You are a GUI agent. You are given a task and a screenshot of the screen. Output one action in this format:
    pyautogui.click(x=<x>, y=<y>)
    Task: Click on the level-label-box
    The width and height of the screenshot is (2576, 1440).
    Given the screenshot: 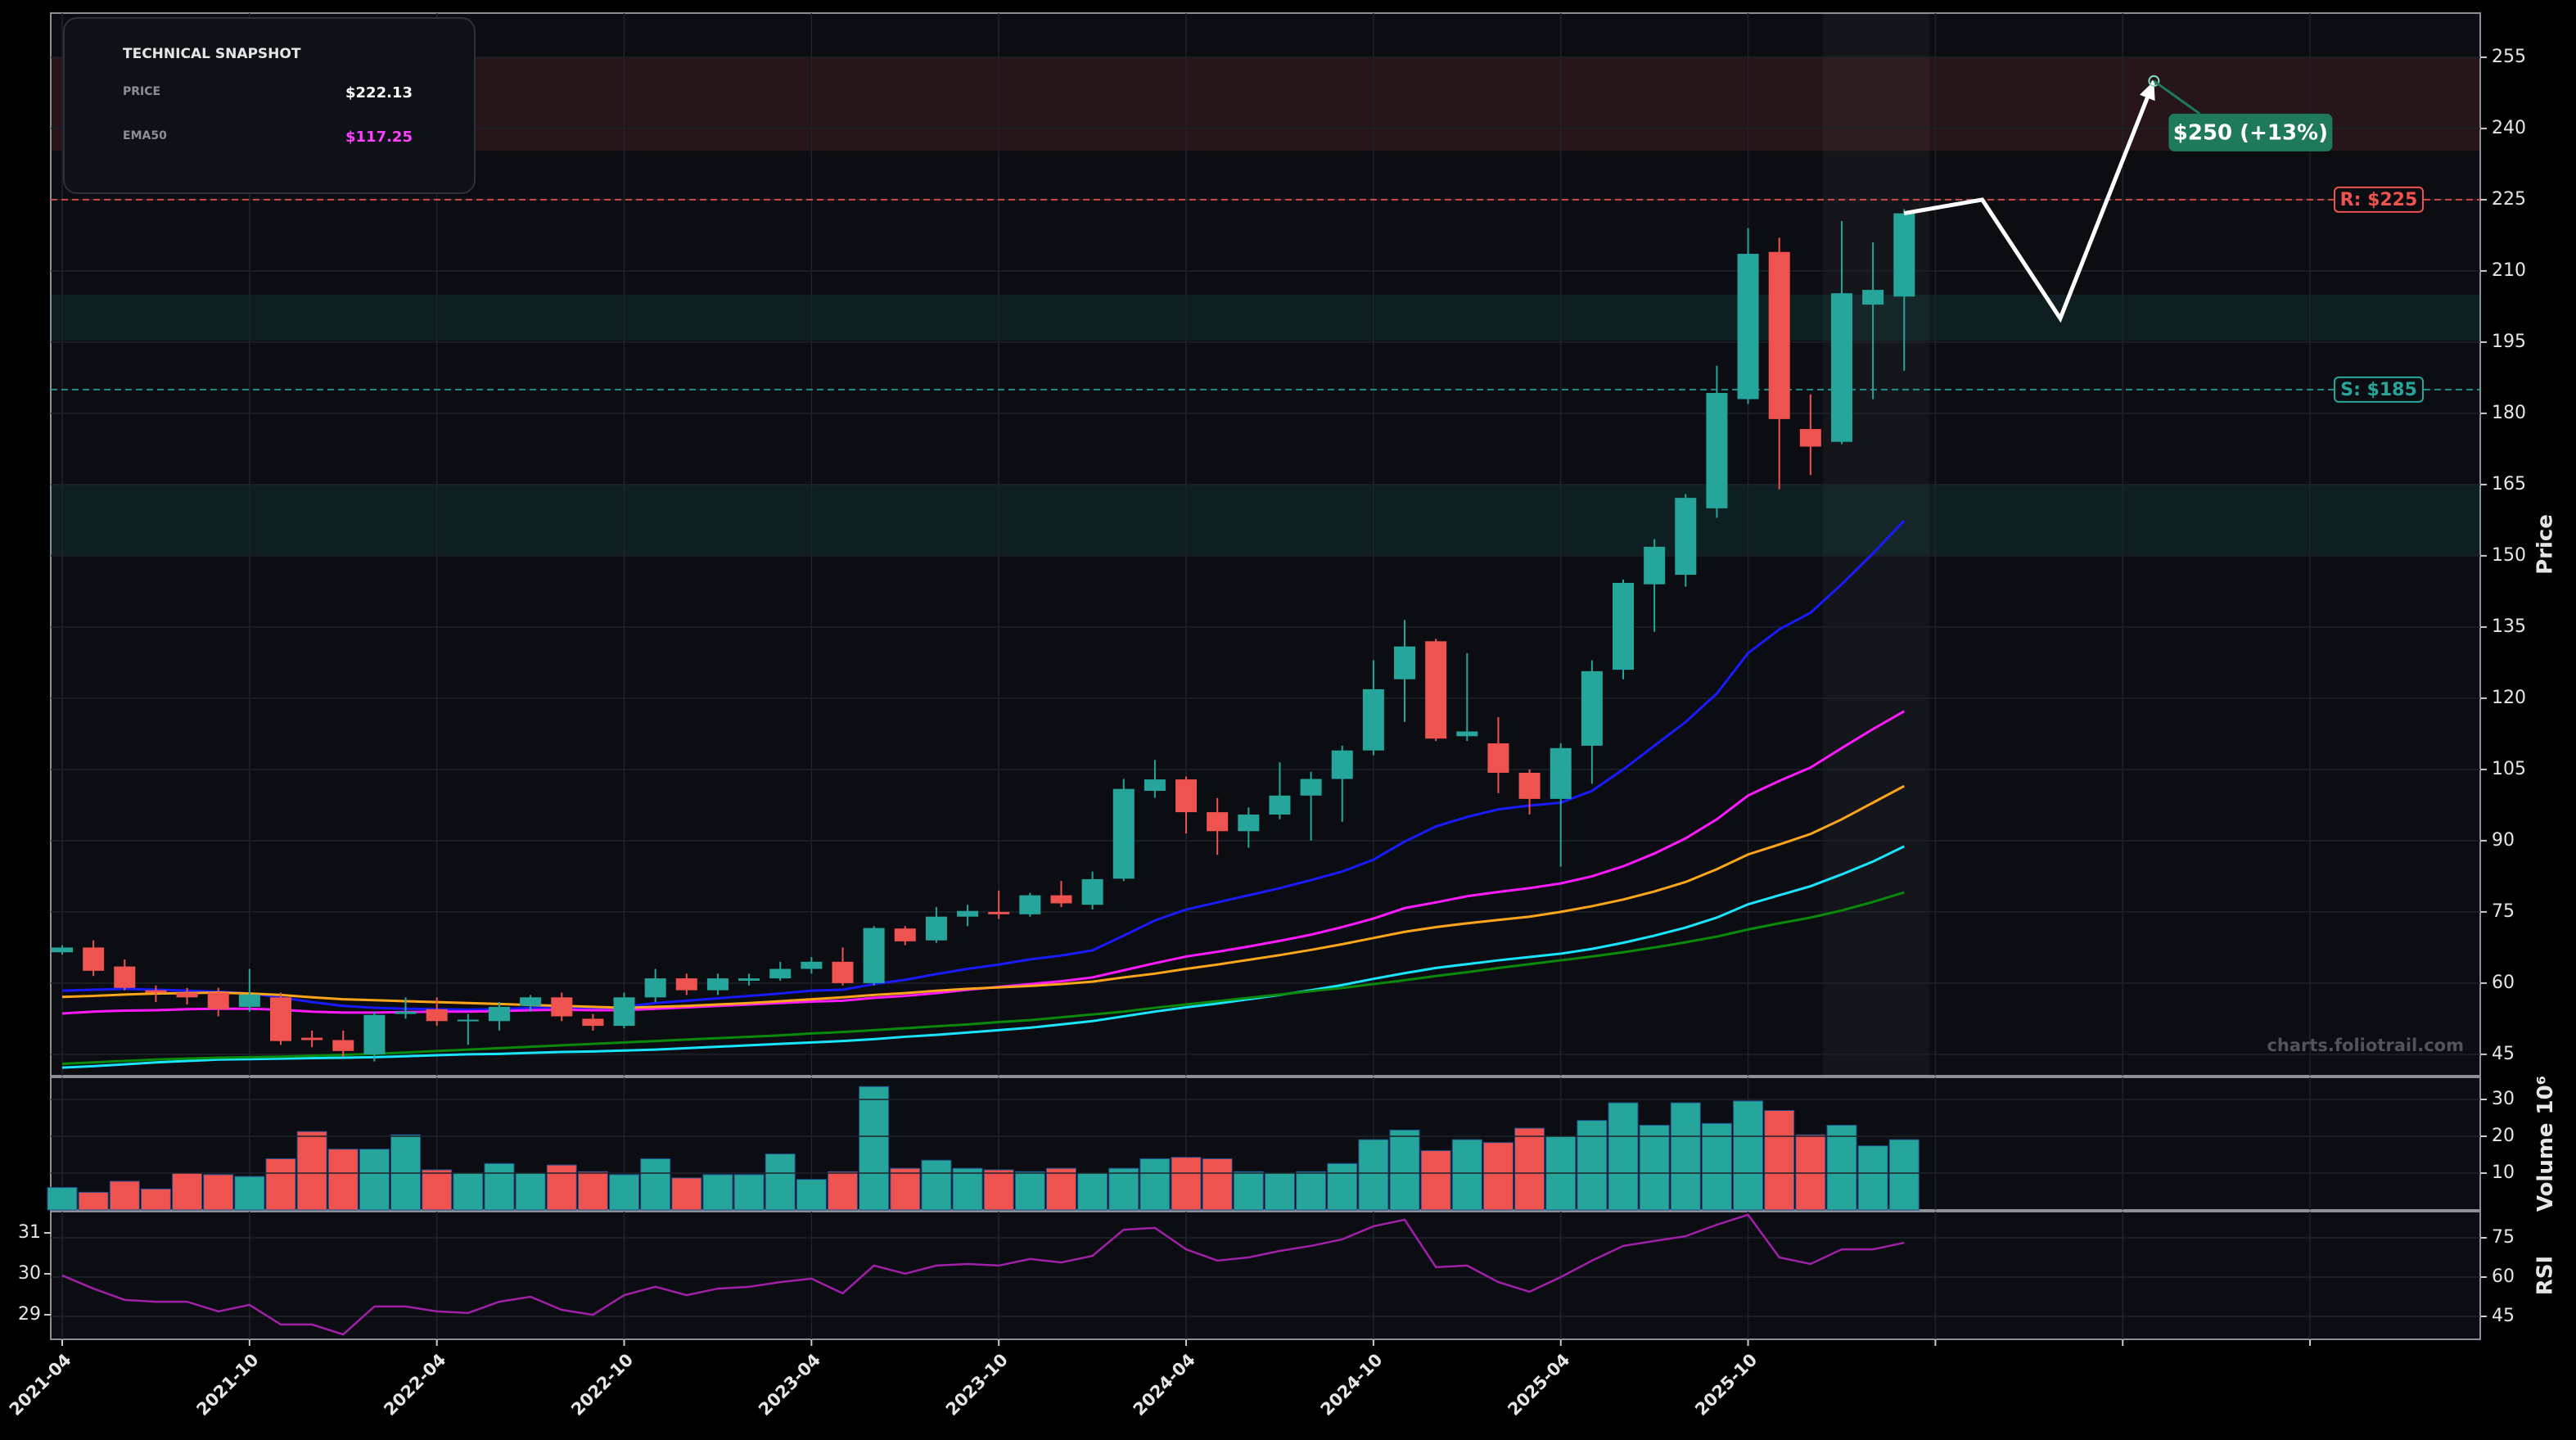 What is the action you would take?
    pyautogui.click(x=2379, y=389)
    